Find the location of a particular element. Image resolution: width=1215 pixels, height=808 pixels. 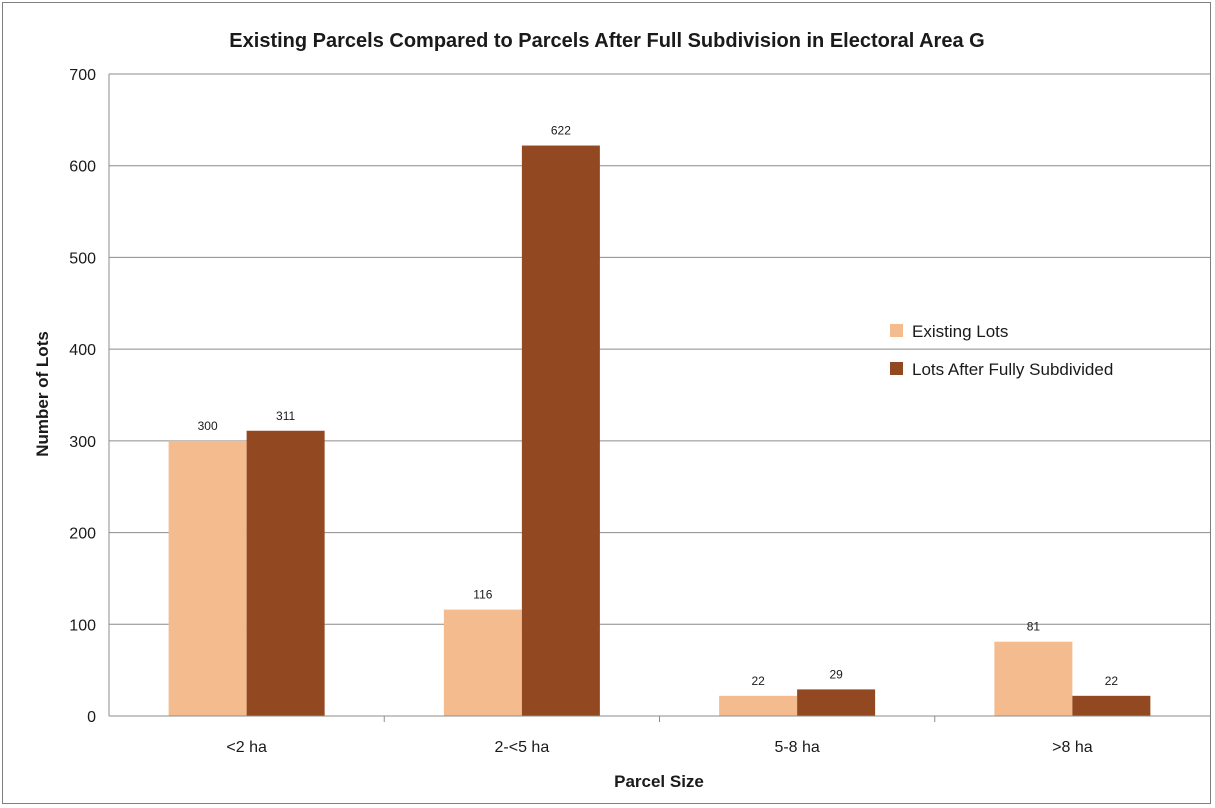

legend-label: Lots After Fully Subdivided is located at coordinates (1012, 369).